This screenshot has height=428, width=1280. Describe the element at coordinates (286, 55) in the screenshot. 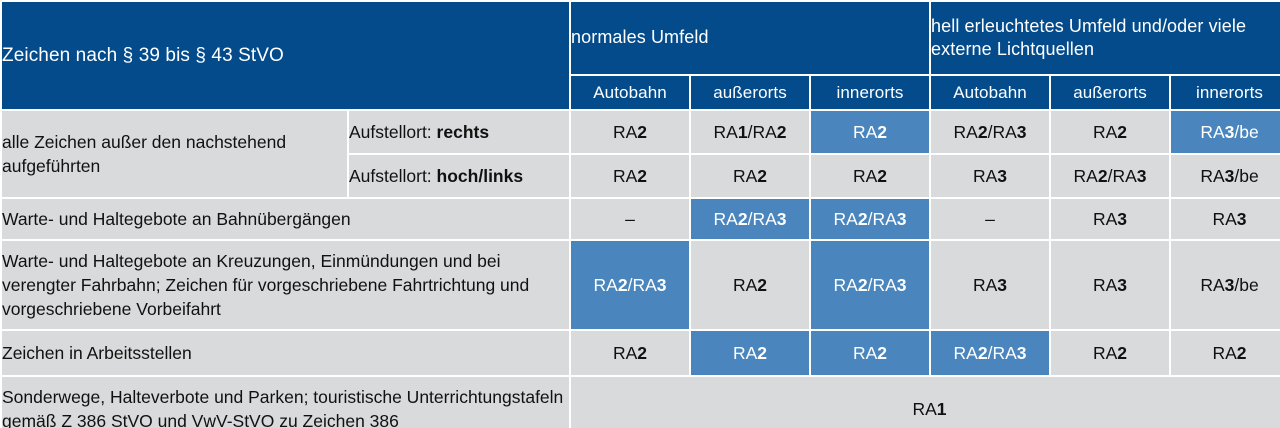

I see `table-title-cell: Zeichen nach § 39 bis § 43 StVO` at that location.